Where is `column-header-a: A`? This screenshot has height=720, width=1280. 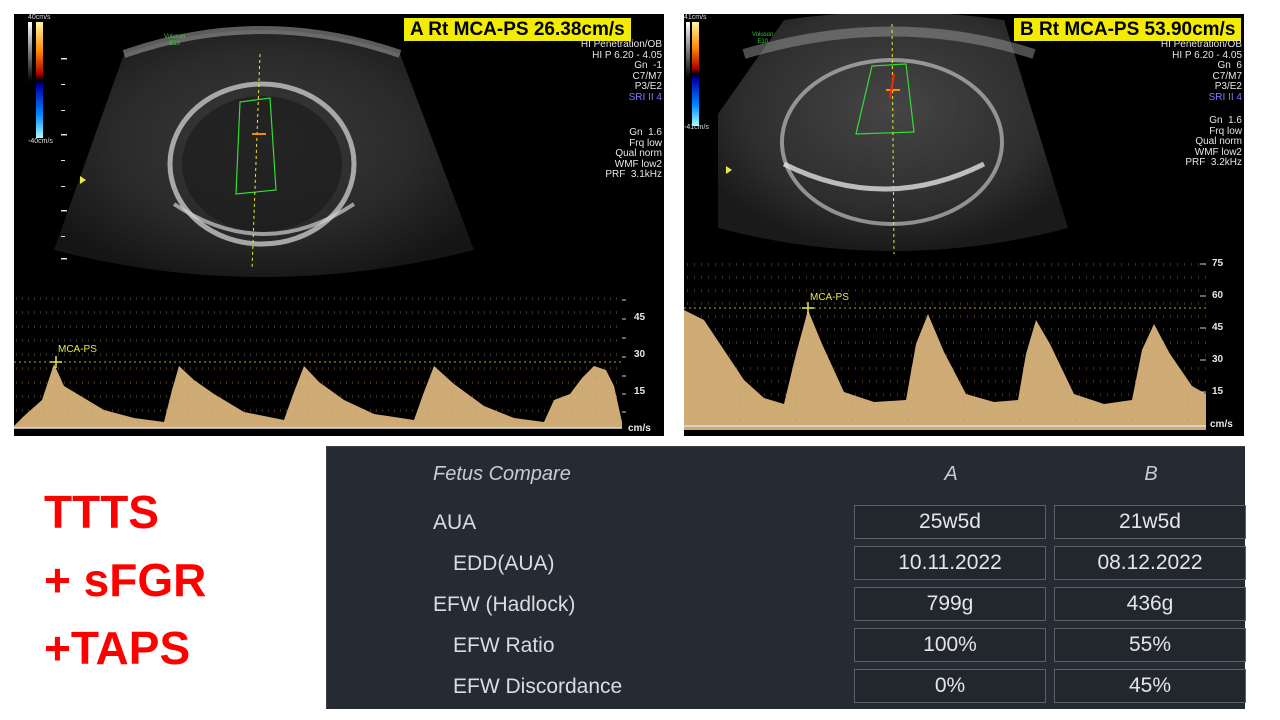 column-header-a: A is located at coordinates (951, 474).